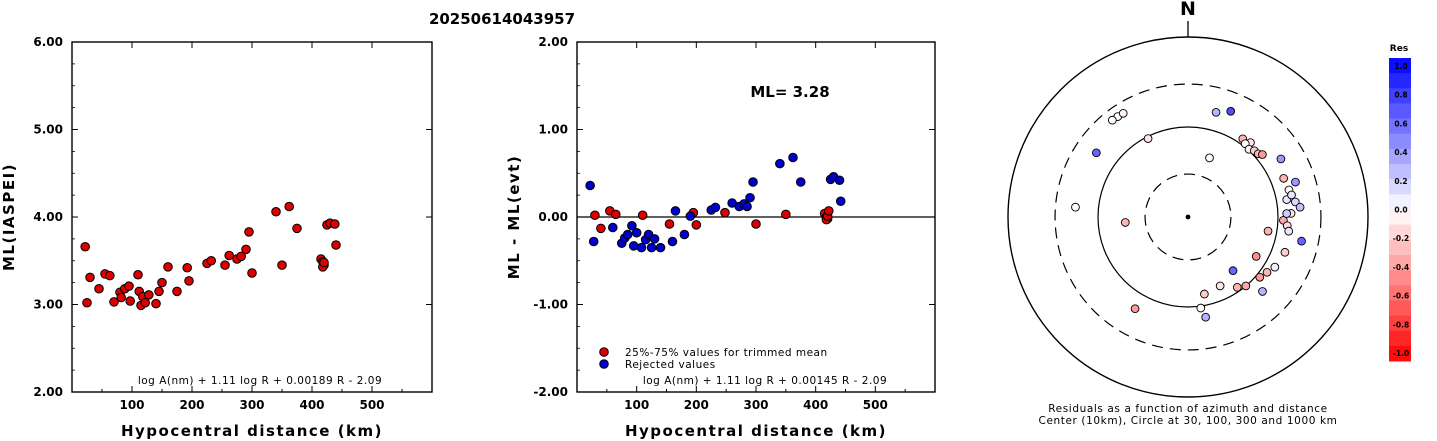 Image resolution: width=1437 pixels, height=441 pixels. What do you see at coordinates (252, 431) in the screenshot?
I see `x-axis-label: Hypocentral distance (km)` at bounding box center [252, 431].